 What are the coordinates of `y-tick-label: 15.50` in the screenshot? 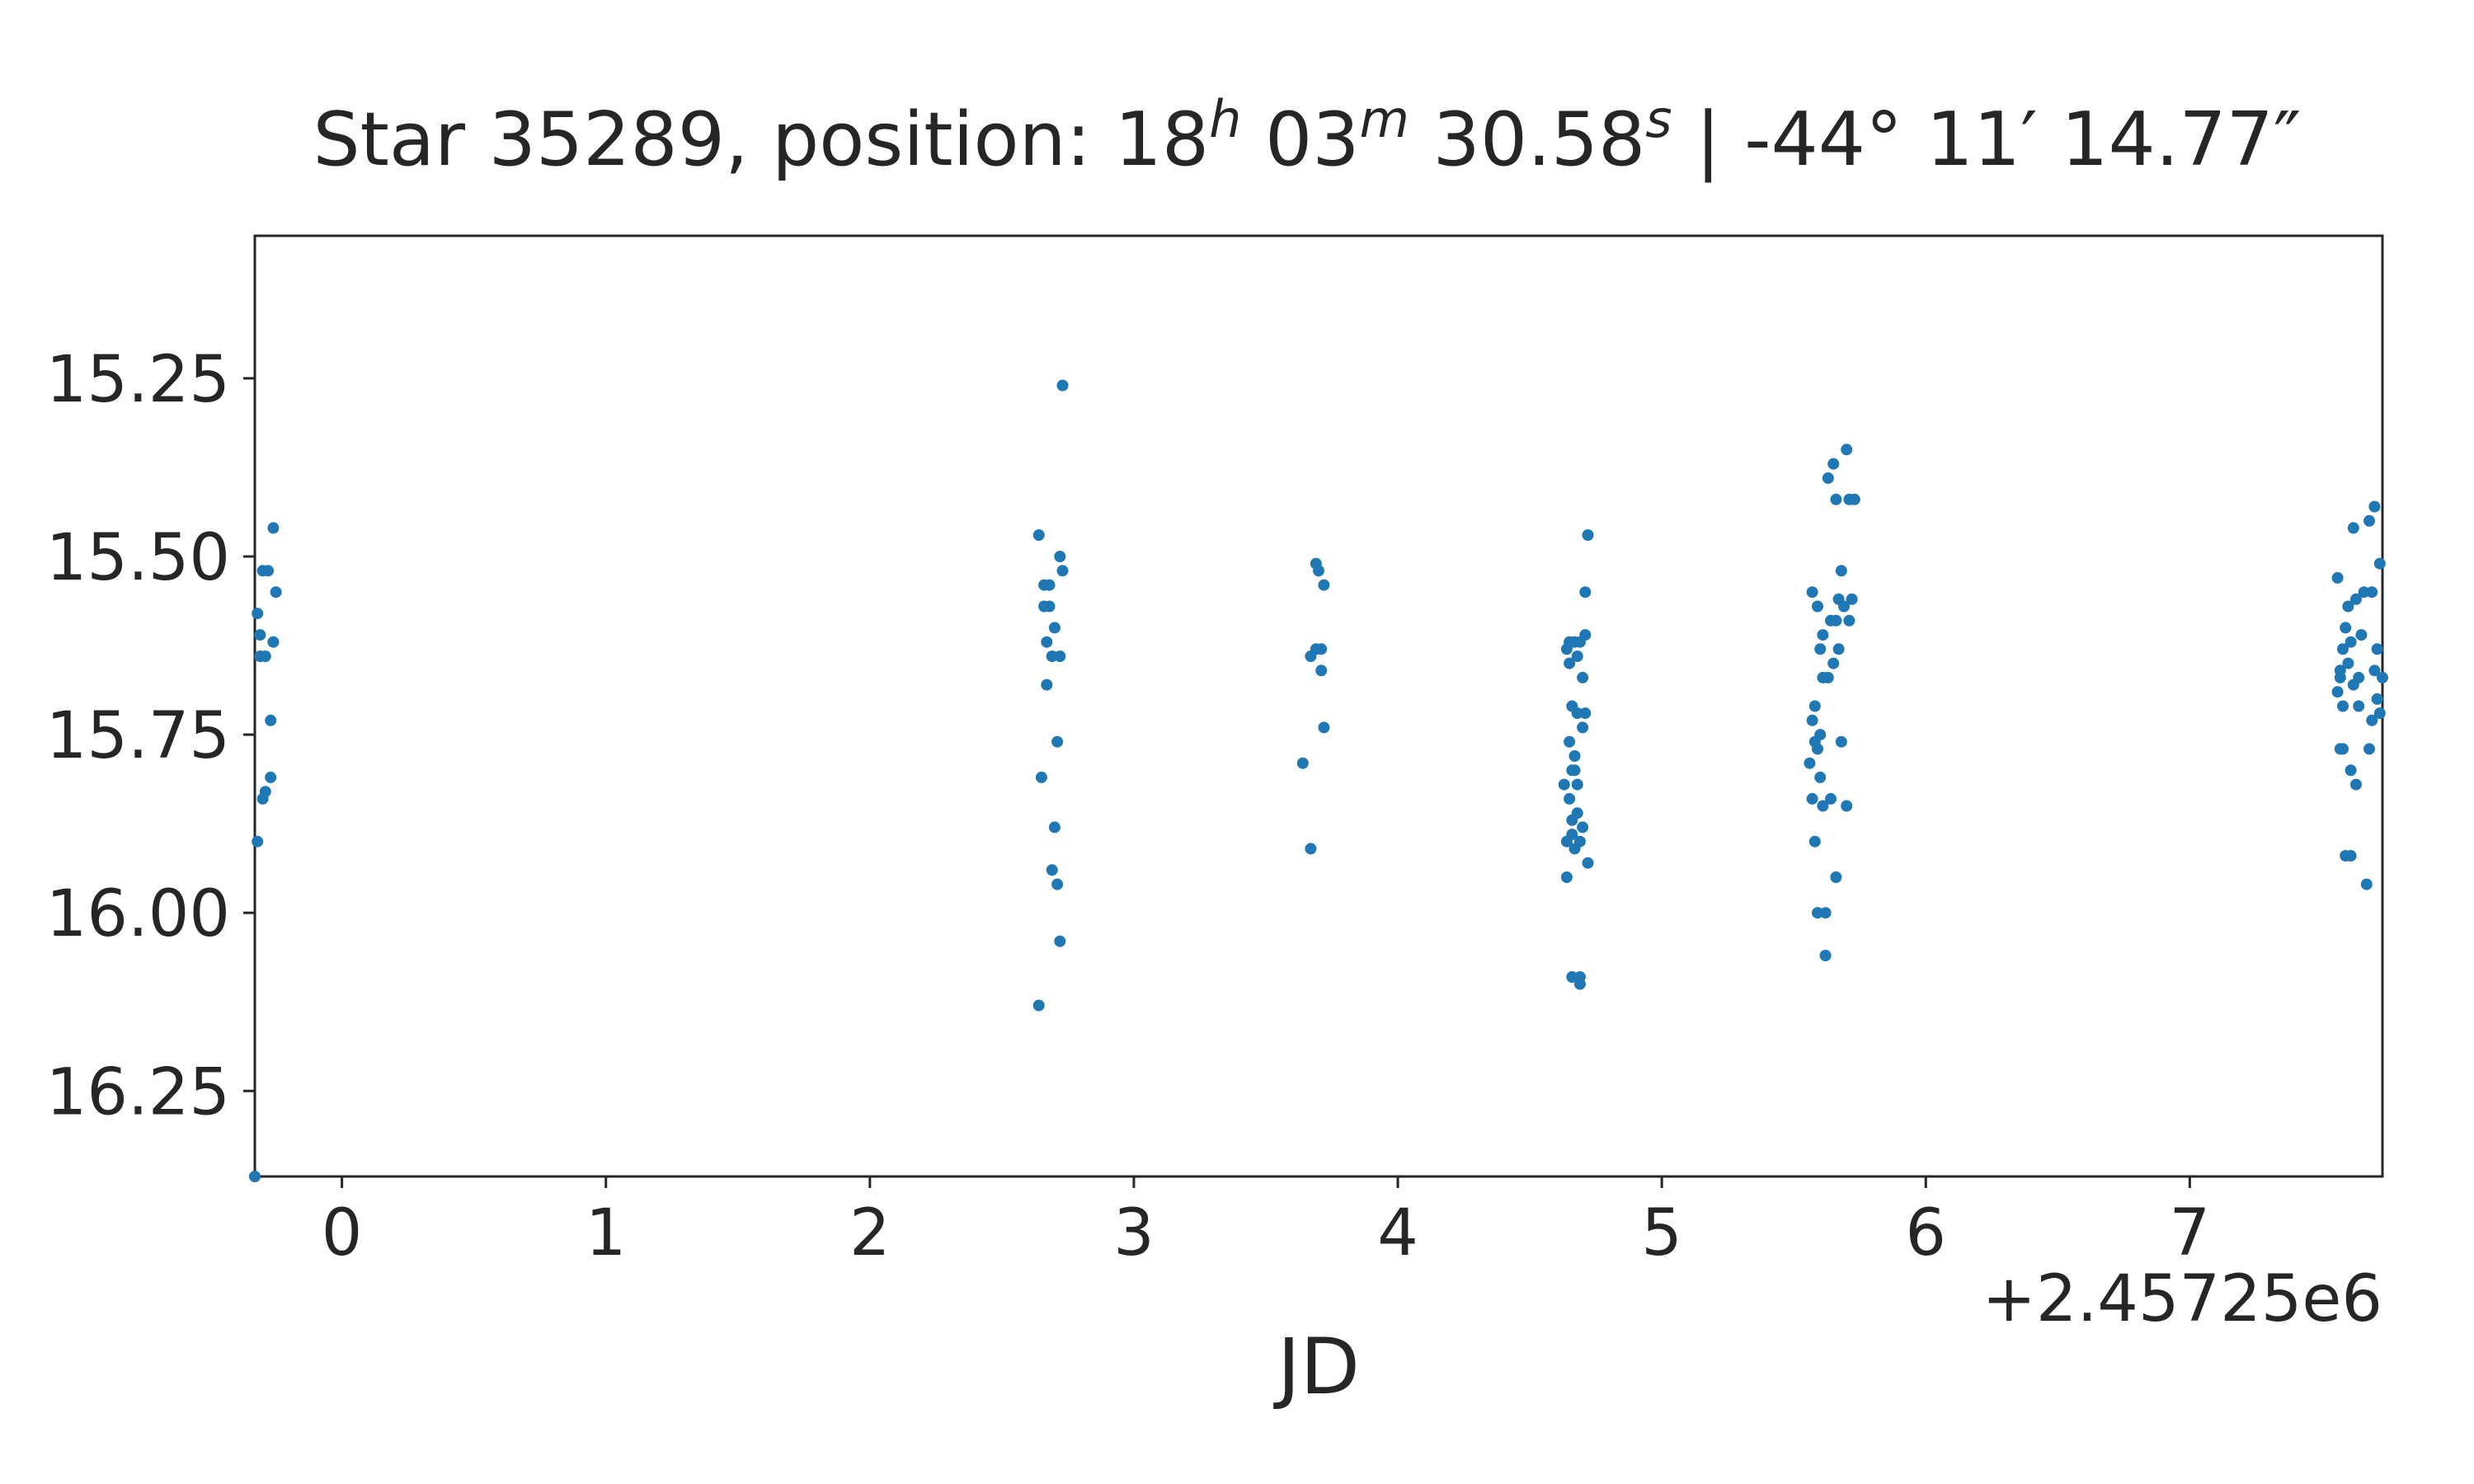 It's located at (138, 558).